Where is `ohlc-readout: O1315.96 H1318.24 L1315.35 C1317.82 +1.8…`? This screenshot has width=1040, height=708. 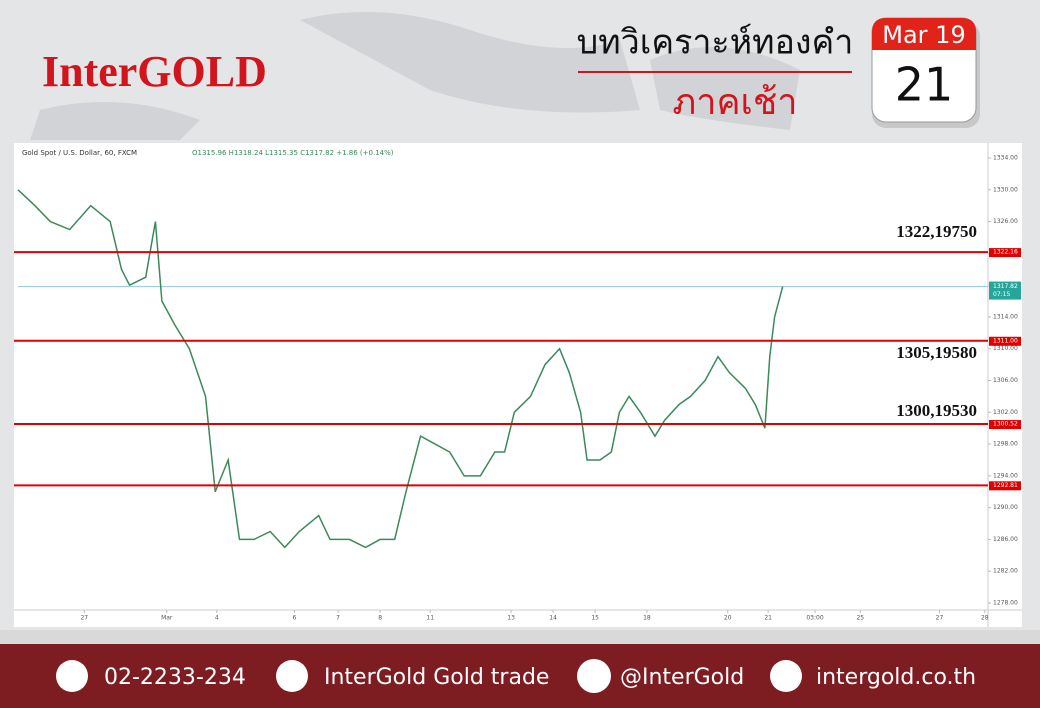
ohlc-readout: O1315.96 H1318.24 L1315.35 C1317.82 +1.8… is located at coordinates (293, 153).